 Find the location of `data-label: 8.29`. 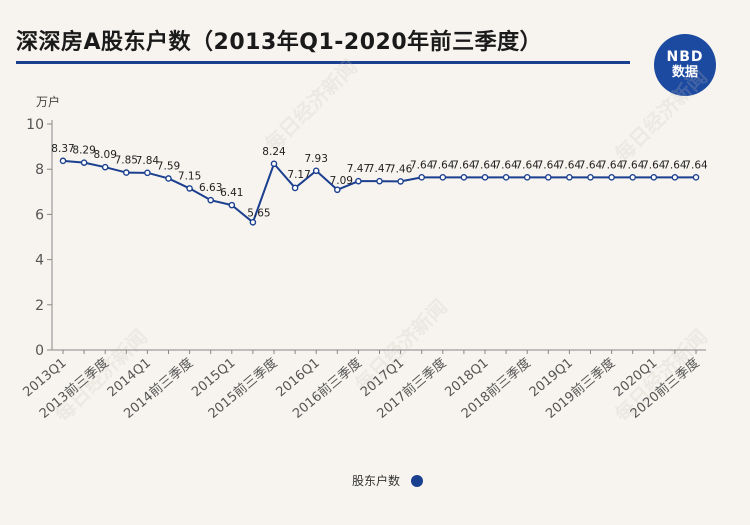

data-label: 8.29 is located at coordinates (83, 151).